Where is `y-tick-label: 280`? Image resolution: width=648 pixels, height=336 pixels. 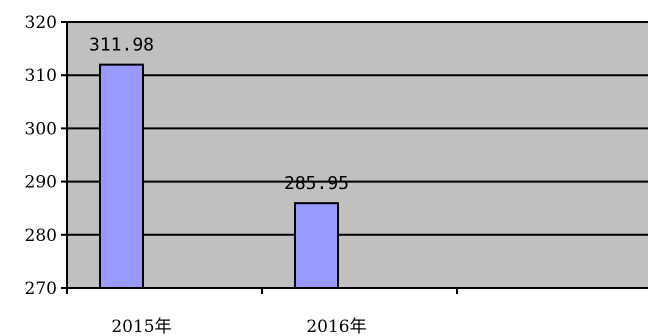 y-tick-label: 280 is located at coordinates (41, 236).